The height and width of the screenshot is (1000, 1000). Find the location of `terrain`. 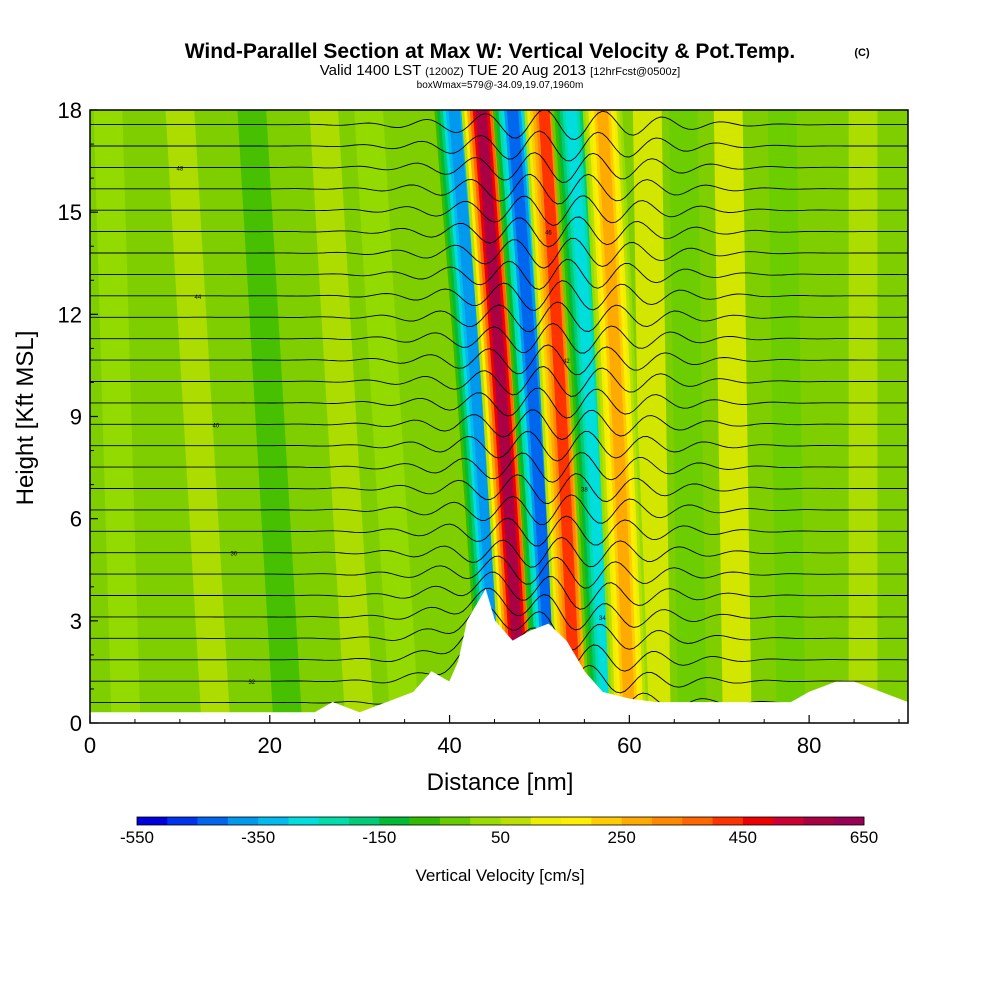

terrain is located at coordinates (499, 655).